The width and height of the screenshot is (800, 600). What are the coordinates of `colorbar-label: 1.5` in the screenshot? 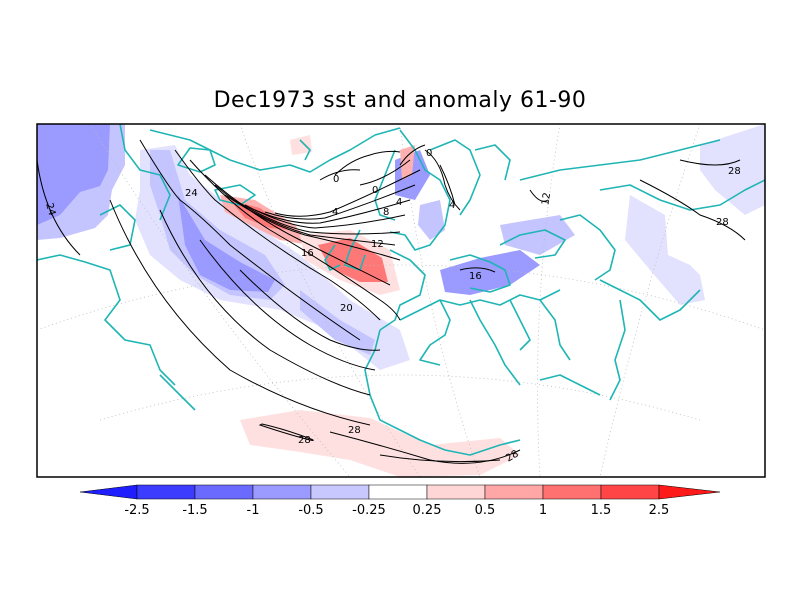 It's located at (601, 510).